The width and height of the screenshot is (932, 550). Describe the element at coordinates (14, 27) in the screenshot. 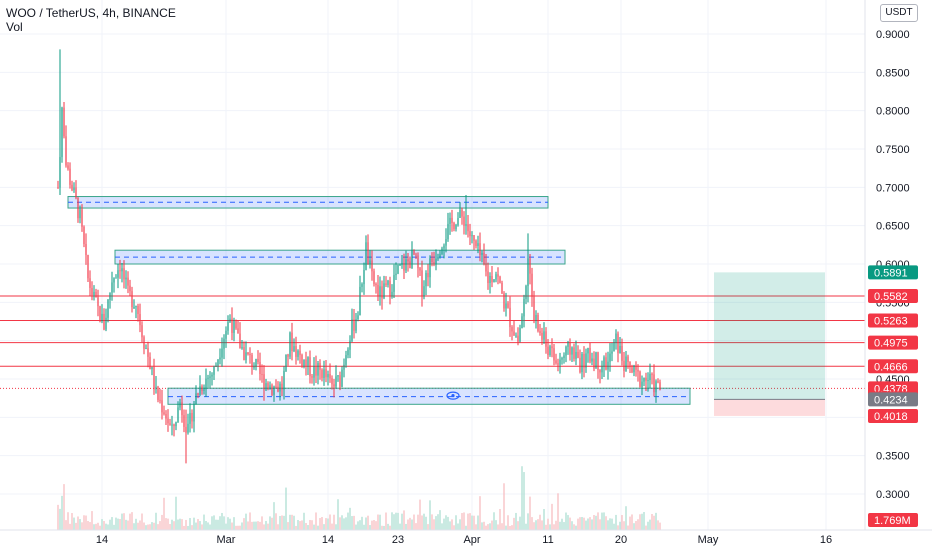

I see `volume-indicator-label: Vol` at that location.